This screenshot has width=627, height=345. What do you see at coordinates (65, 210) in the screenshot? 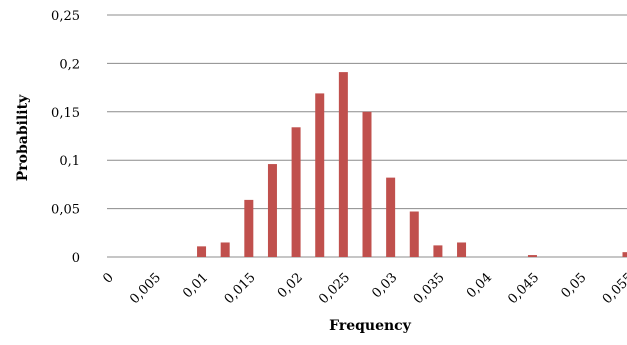
I see `y-tick-label: 0,05` at bounding box center [65, 210].